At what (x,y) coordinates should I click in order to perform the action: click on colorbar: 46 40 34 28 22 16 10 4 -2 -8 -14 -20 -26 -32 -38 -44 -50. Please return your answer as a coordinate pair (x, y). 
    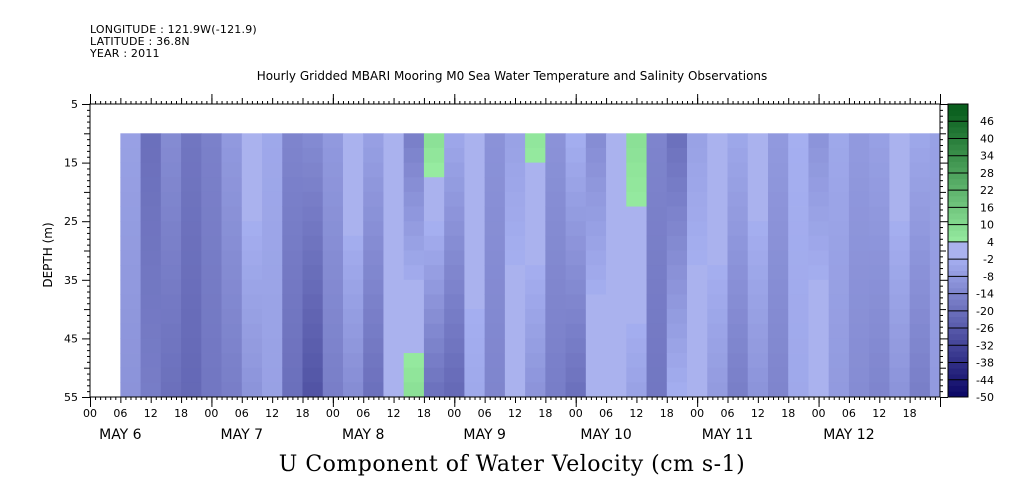
    Looking at the image, I should click on (970, 253).